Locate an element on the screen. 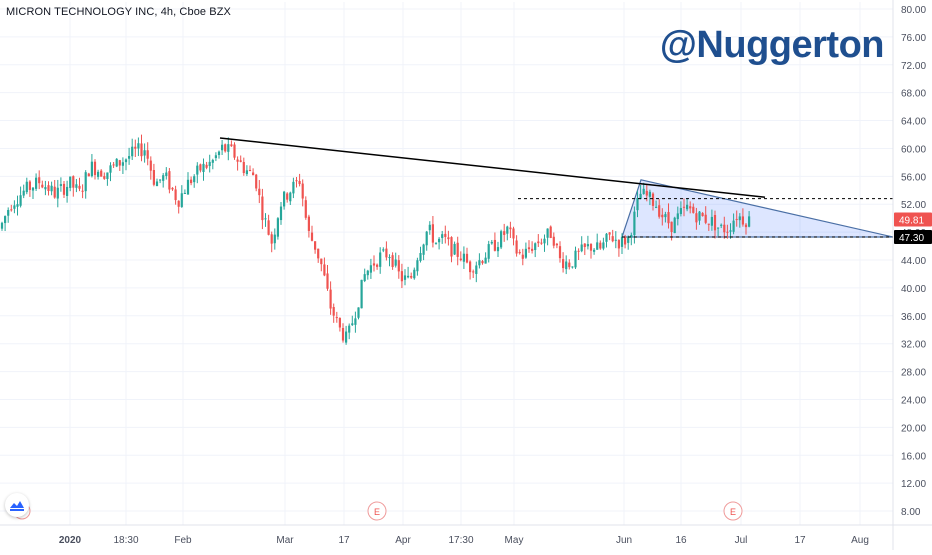  drawing-line-layer is located at coordinates (556, 187).